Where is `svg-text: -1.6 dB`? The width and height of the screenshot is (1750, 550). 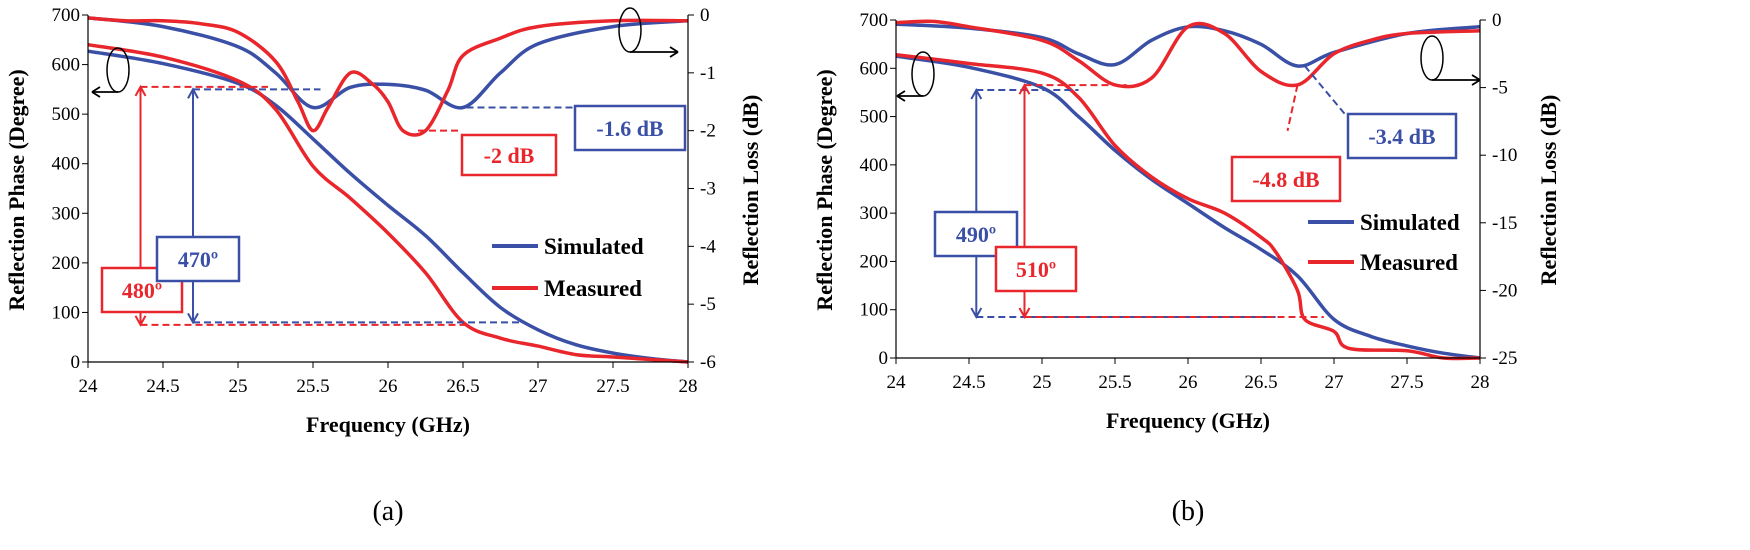 svg-text: -1.6 dB is located at coordinates (630, 128).